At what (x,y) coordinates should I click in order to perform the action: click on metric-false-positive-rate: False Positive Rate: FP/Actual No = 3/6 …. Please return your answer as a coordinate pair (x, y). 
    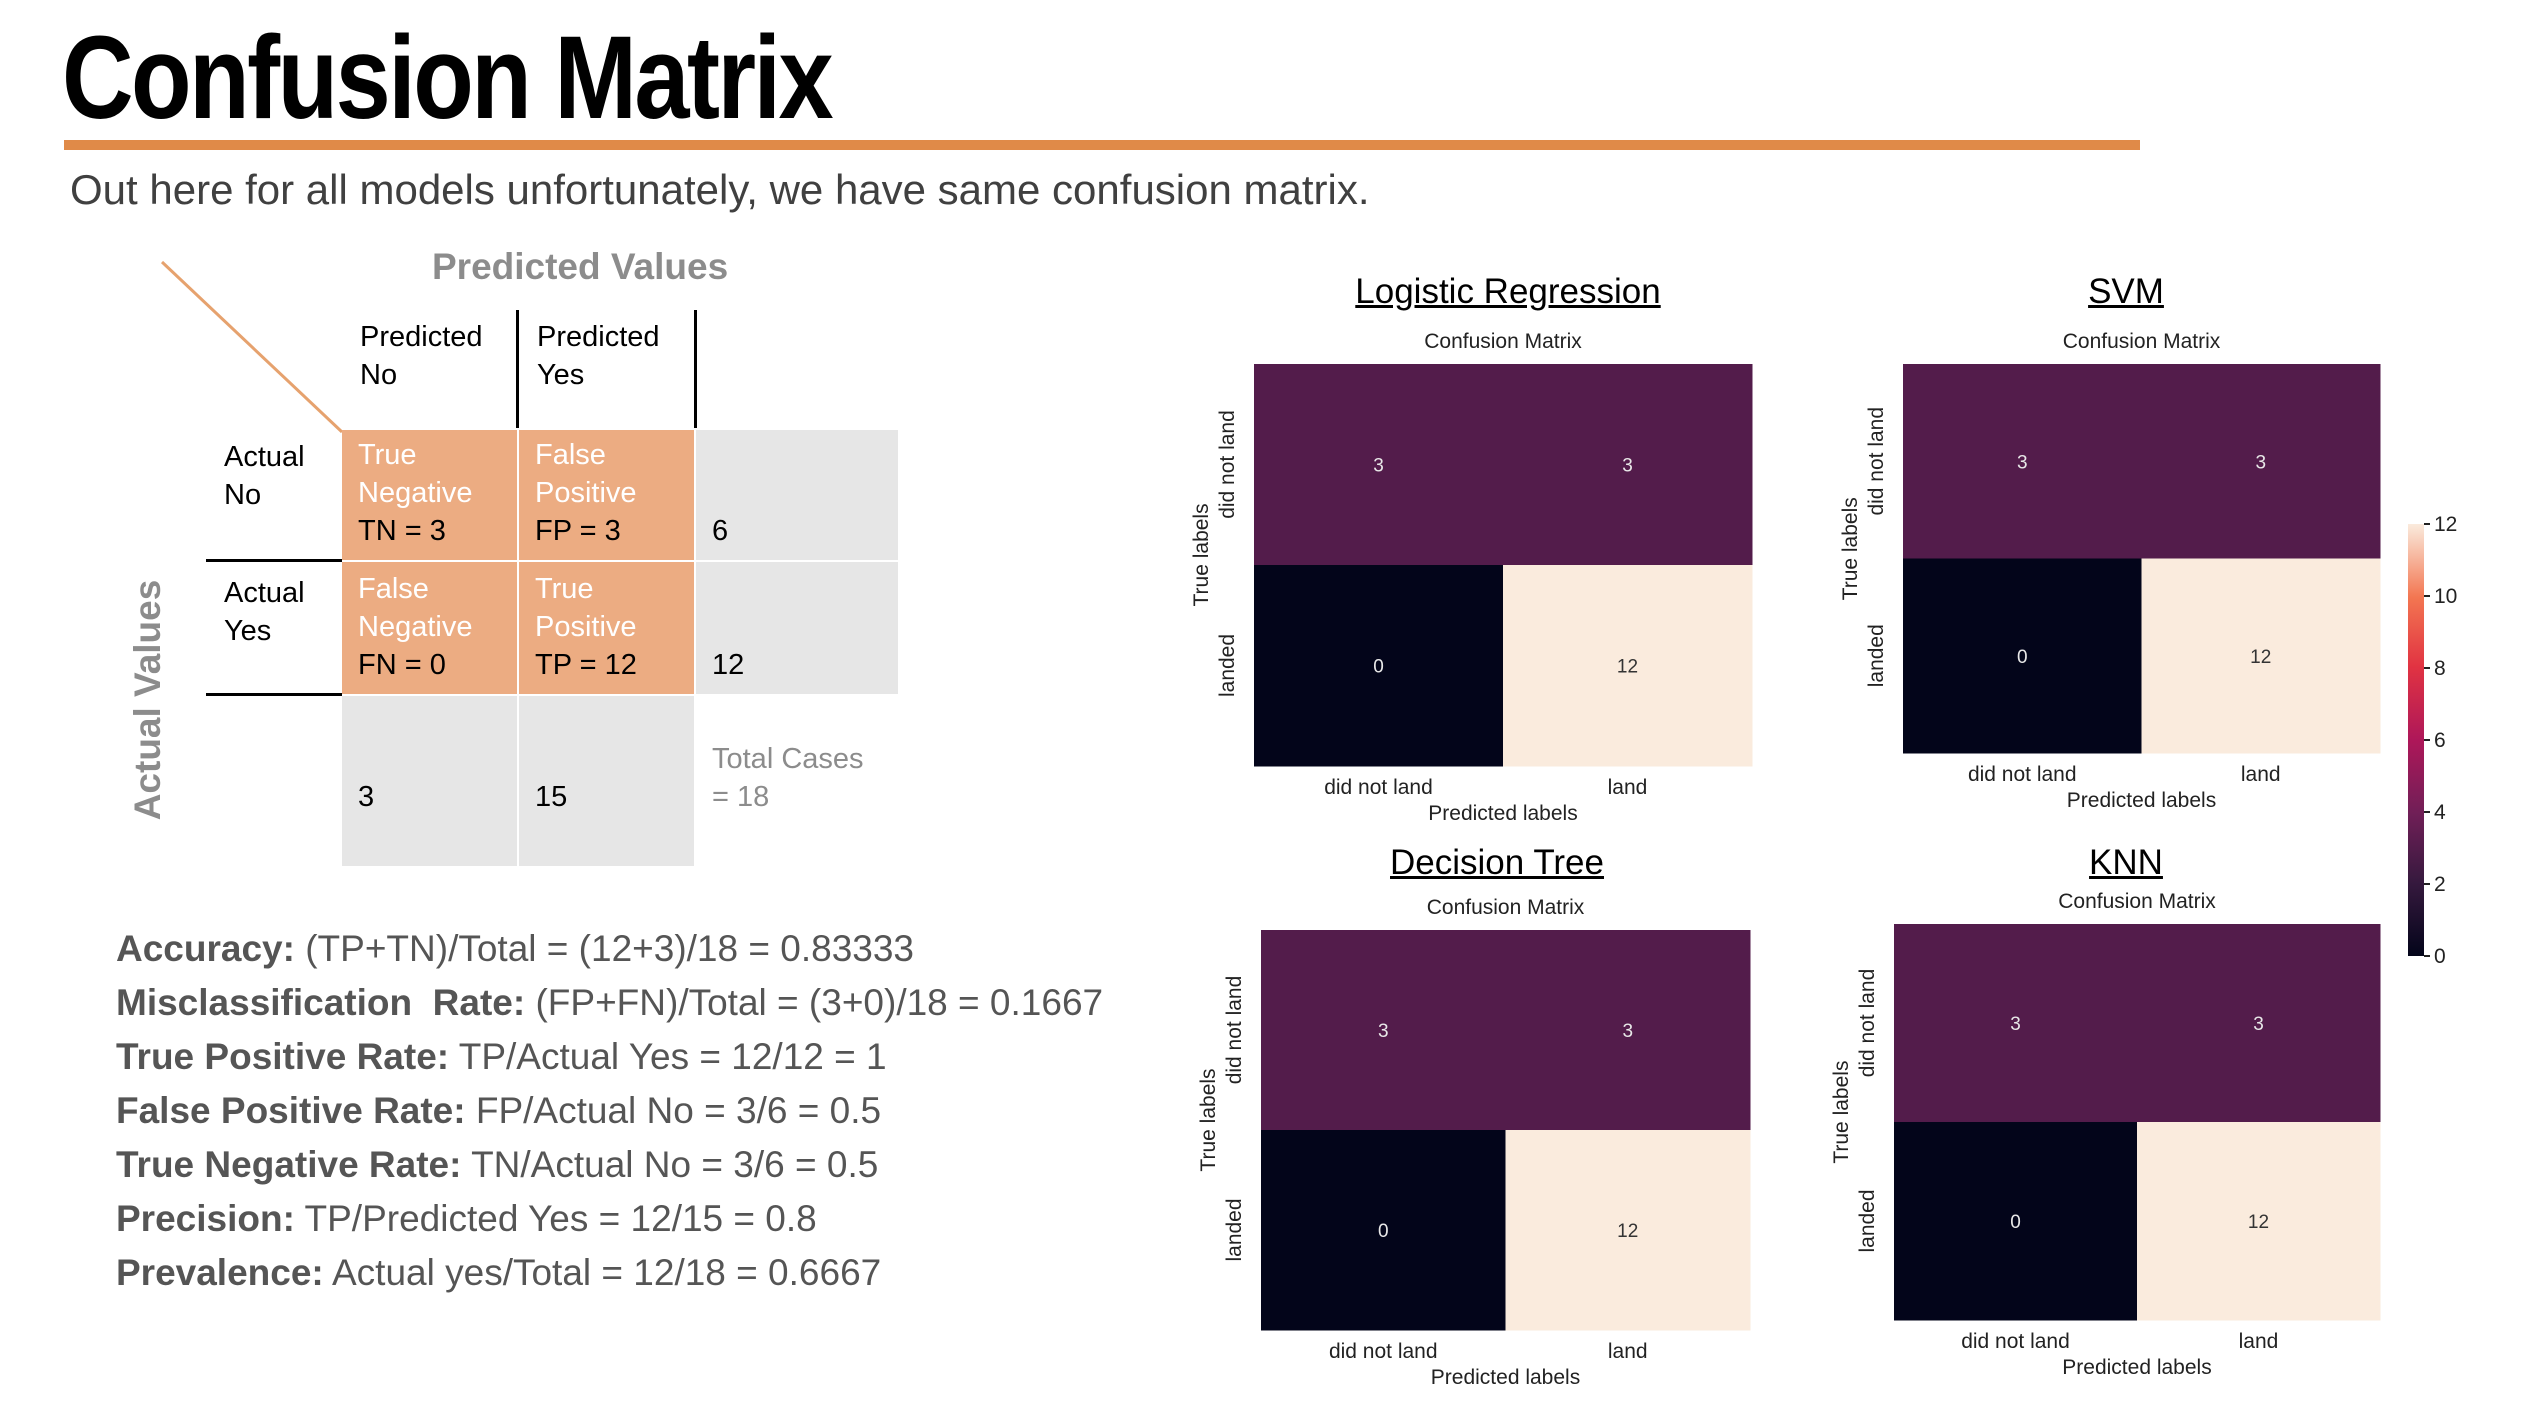
    Looking at the image, I should click on (498, 1111).